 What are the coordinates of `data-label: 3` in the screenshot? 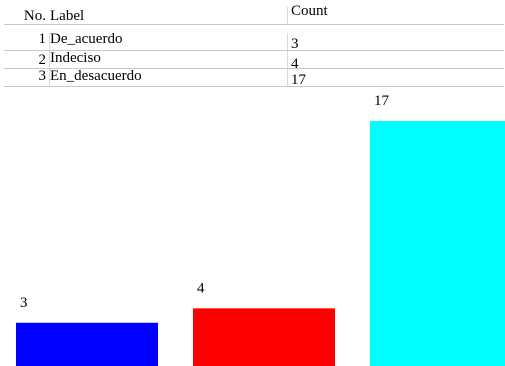 It's located at (24, 303).